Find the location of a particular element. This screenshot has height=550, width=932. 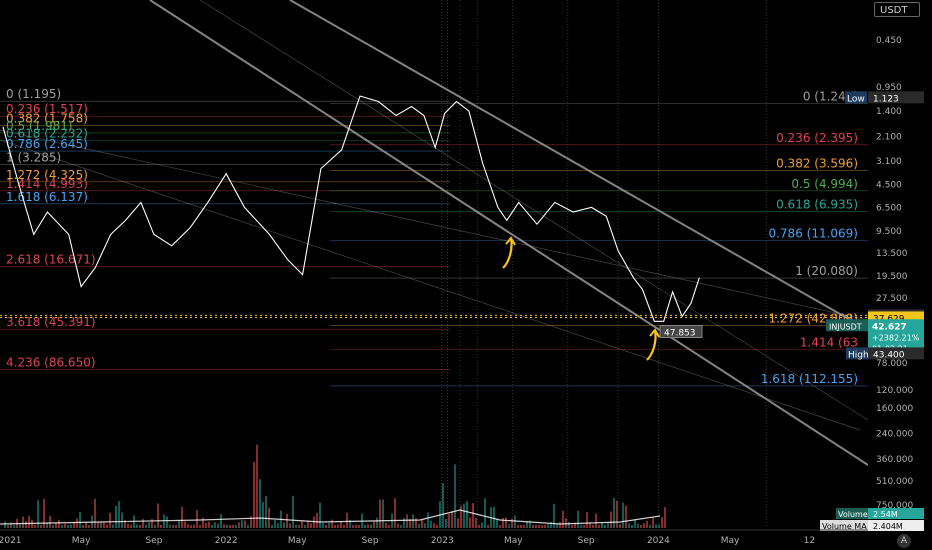

time-axis-tick: Sep is located at coordinates (370, 541).